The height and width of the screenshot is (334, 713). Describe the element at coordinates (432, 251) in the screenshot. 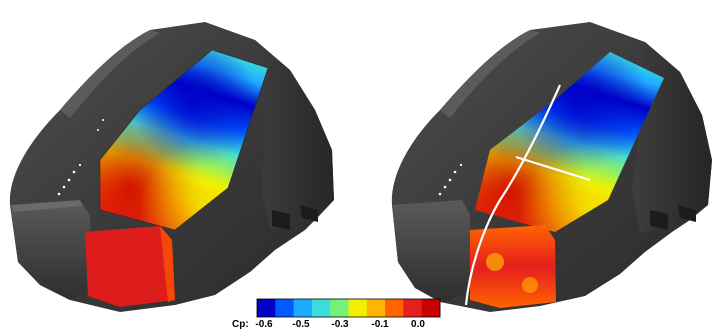

I see `right-front-bumper` at that location.